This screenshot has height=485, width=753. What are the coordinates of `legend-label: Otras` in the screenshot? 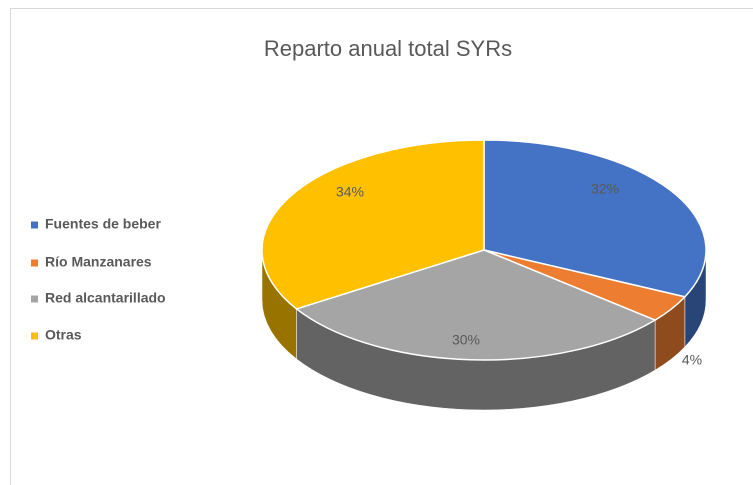 It's located at (63, 335).